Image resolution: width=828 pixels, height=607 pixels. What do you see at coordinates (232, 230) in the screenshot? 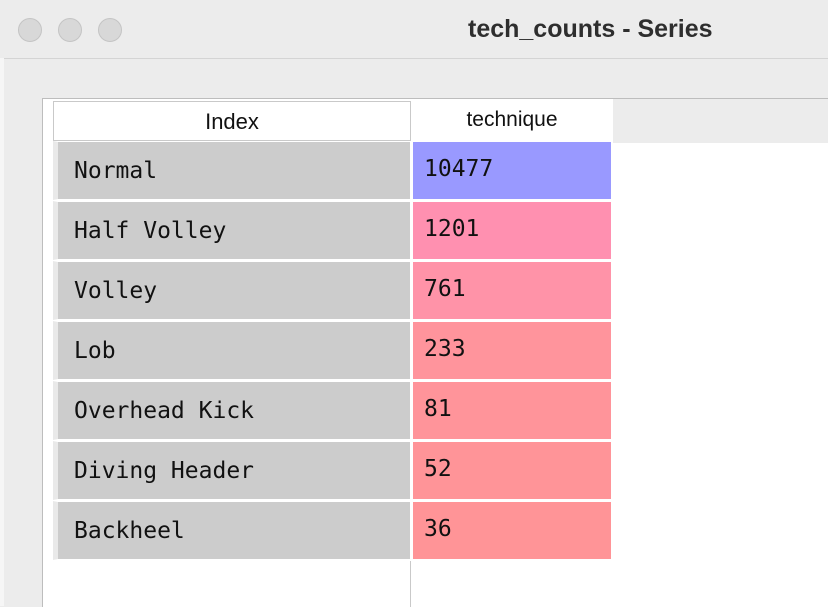
I see `row-index-label: Half Volley` at bounding box center [232, 230].